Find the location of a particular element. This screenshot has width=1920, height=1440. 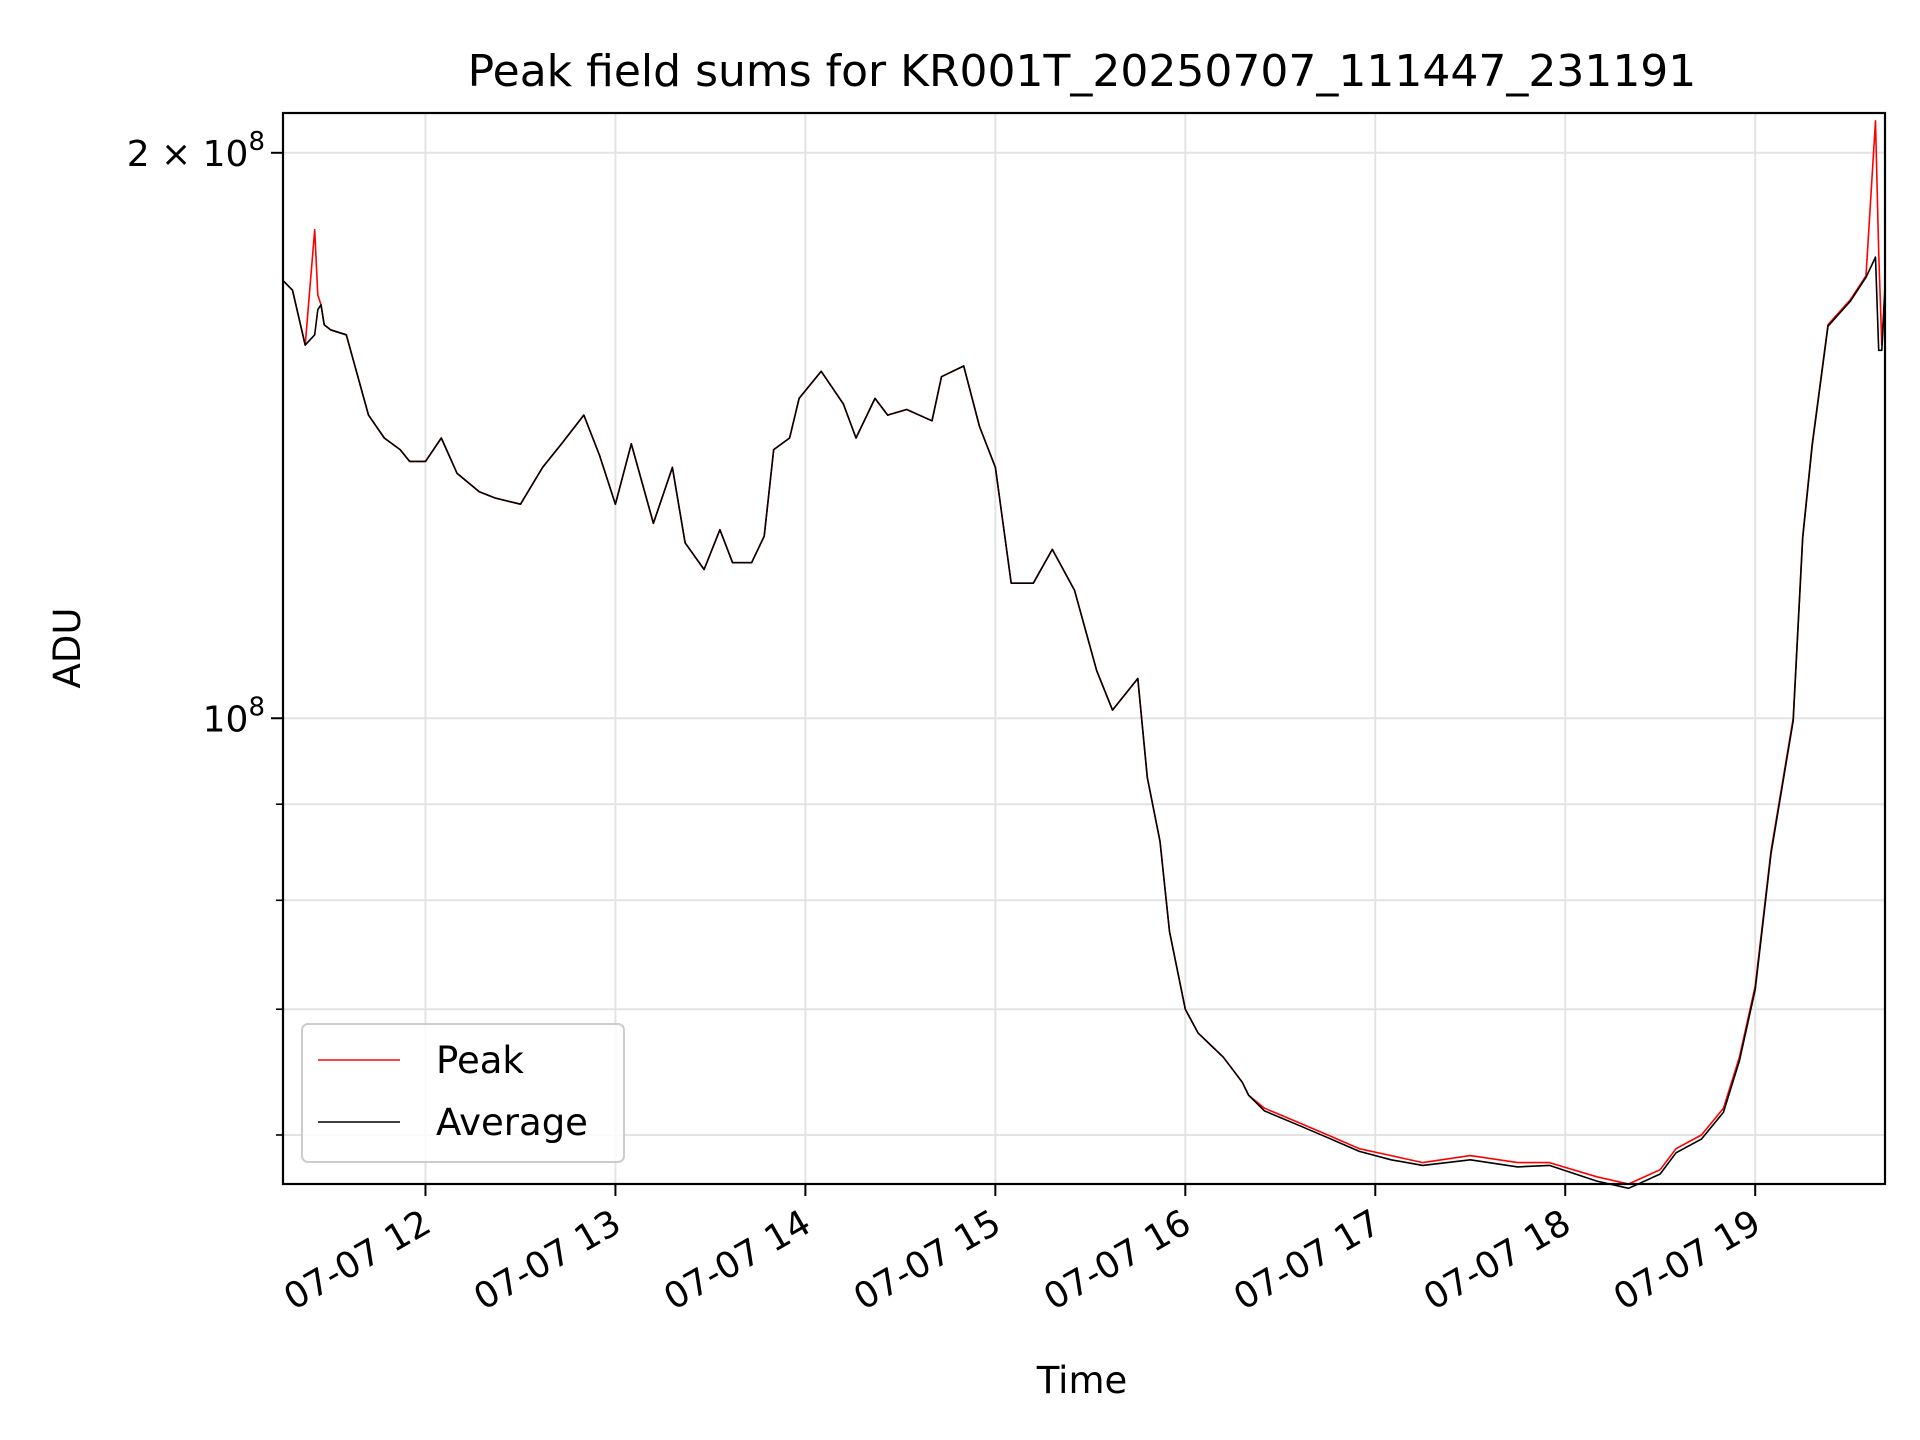

y-tick-mantissa: 10 is located at coordinates (226, 719).